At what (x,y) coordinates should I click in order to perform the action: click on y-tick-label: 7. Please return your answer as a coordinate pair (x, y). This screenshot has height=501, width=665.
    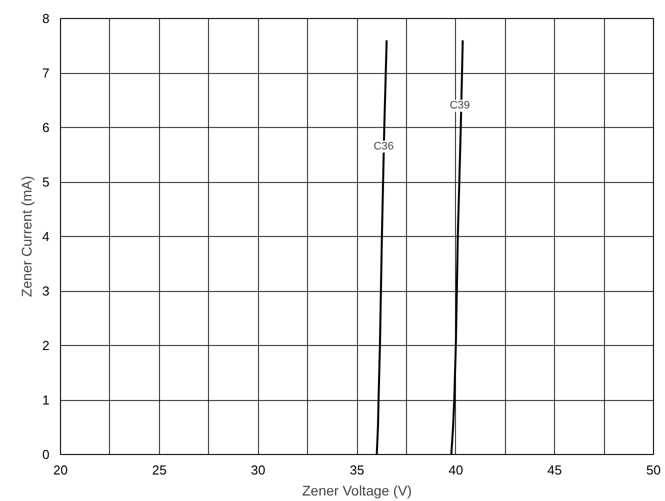
    Looking at the image, I should click on (46, 73).